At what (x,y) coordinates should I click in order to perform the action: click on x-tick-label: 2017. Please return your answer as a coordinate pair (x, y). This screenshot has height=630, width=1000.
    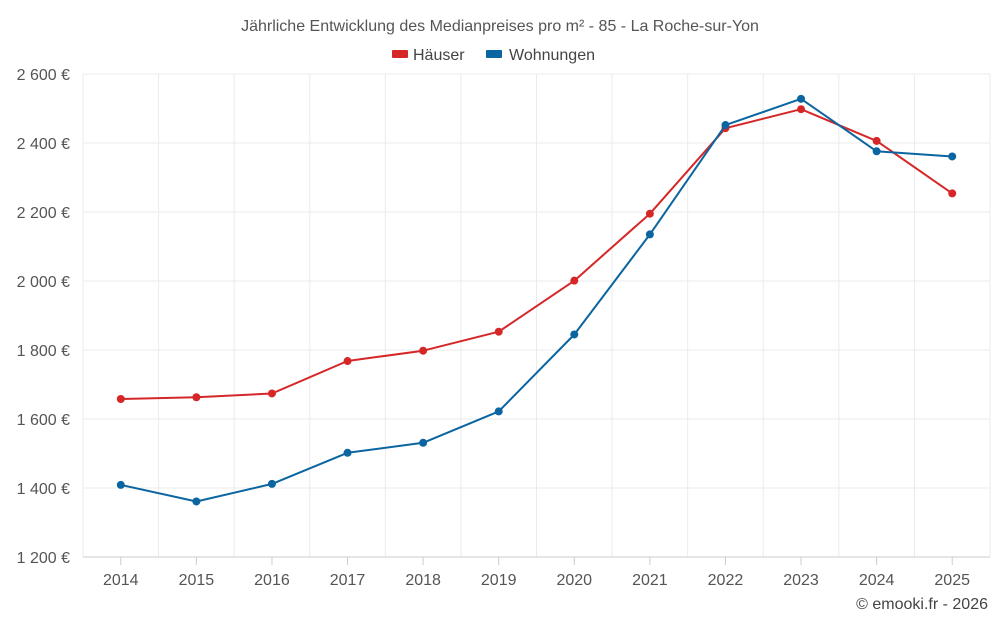
    Looking at the image, I should click on (348, 580).